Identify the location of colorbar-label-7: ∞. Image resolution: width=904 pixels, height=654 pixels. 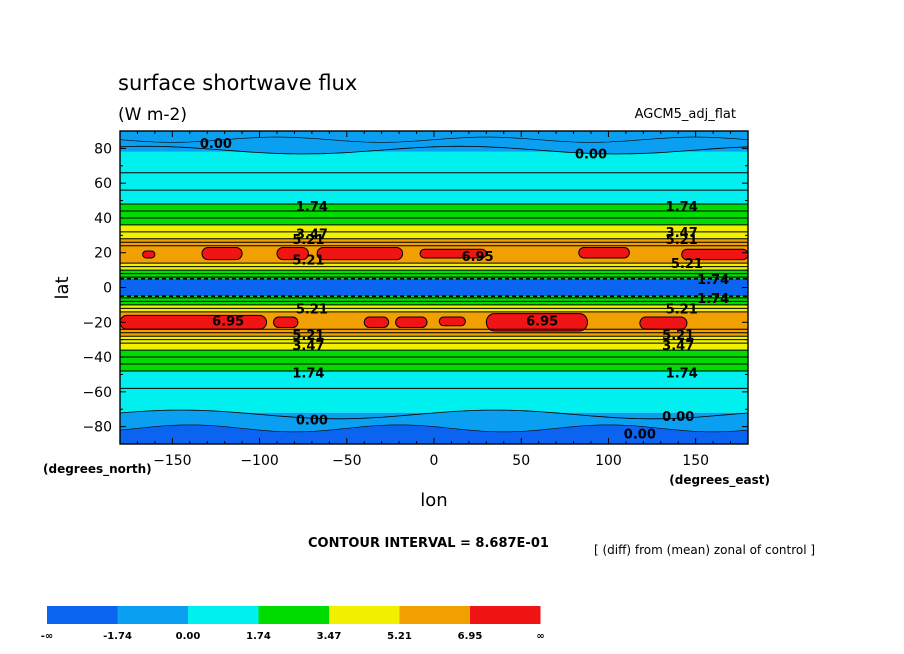
(540, 636).